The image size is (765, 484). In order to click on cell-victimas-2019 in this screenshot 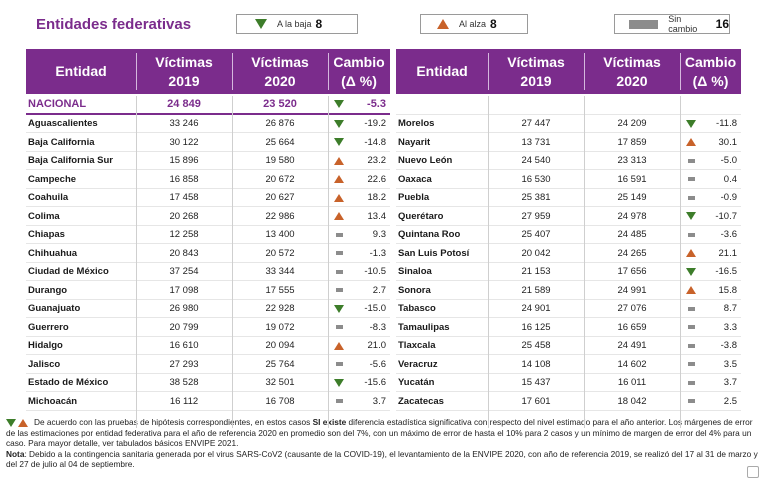, I will do `click(536, 105)`.